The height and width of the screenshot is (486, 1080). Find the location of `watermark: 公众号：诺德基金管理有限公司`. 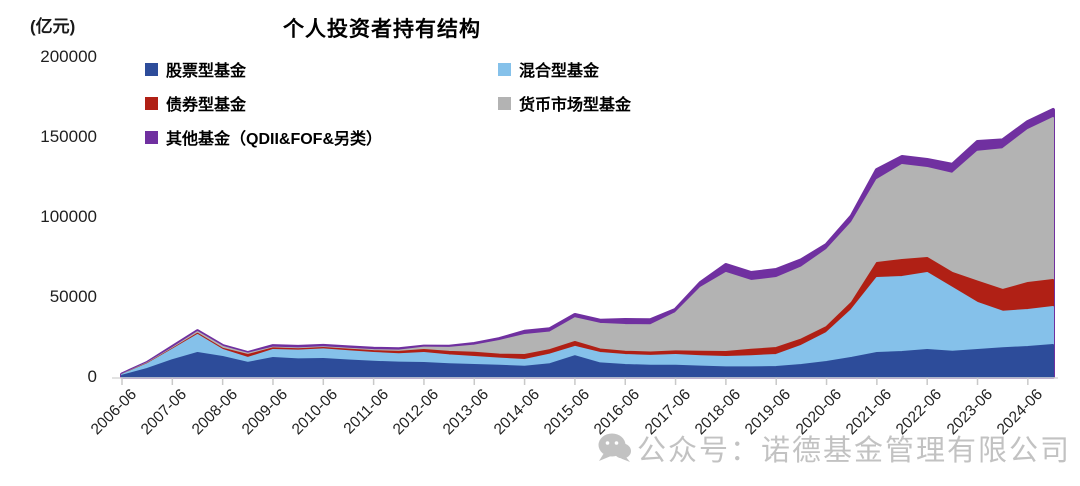

watermark: 公众号：诺德基金管理有限公司 is located at coordinates (834, 448).